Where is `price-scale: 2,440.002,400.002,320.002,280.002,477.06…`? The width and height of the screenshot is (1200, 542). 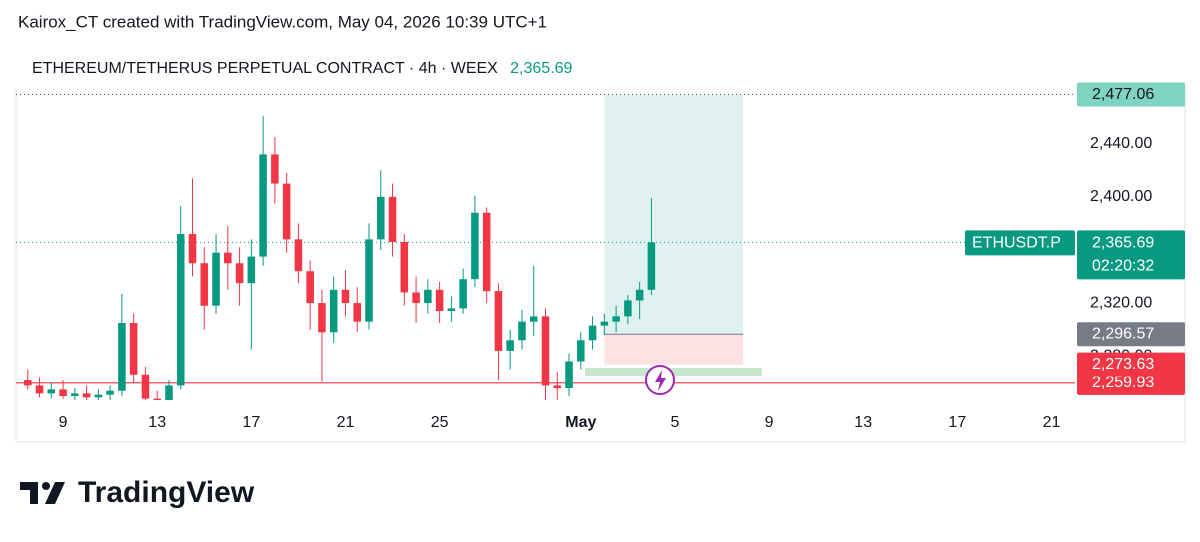
price-scale: 2,440.002,400.002,320.002,280.002,477.06… is located at coordinates (1131, 238).